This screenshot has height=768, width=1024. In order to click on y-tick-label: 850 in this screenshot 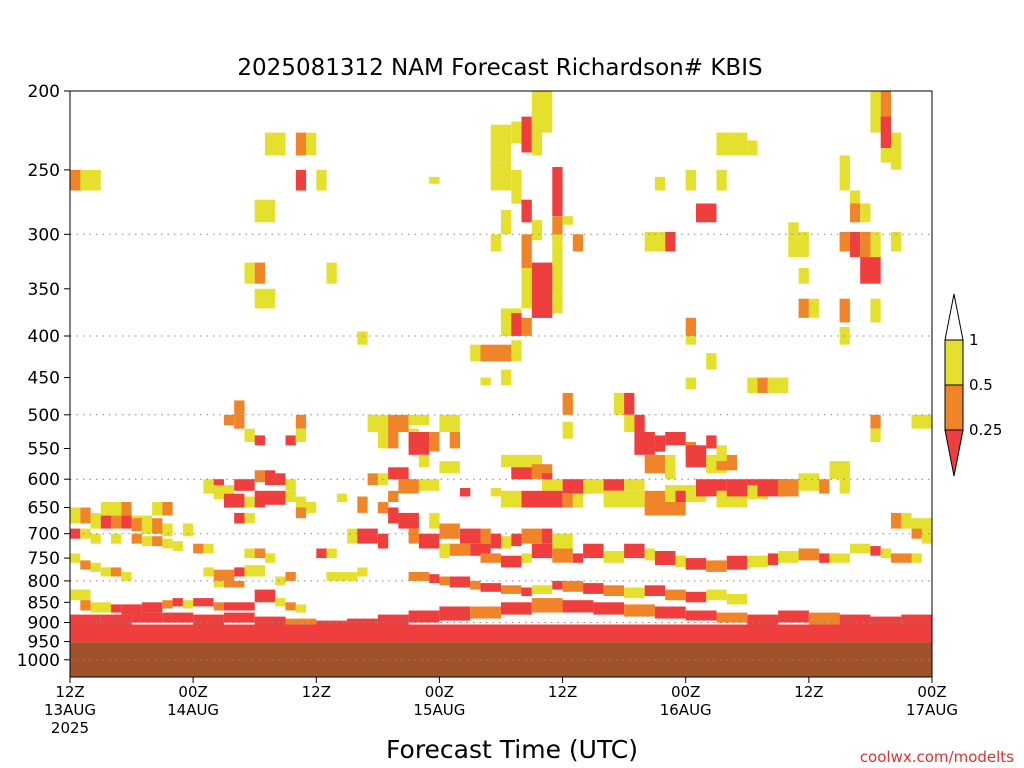, I will do `click(44, 603)`.